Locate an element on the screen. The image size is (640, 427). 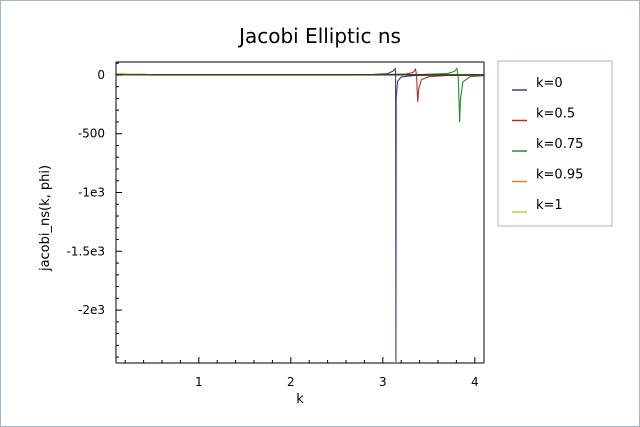
legend: k=0 k=0.5 k=0.75 k=0.95 k=1 is located at coordinates (547, 144).